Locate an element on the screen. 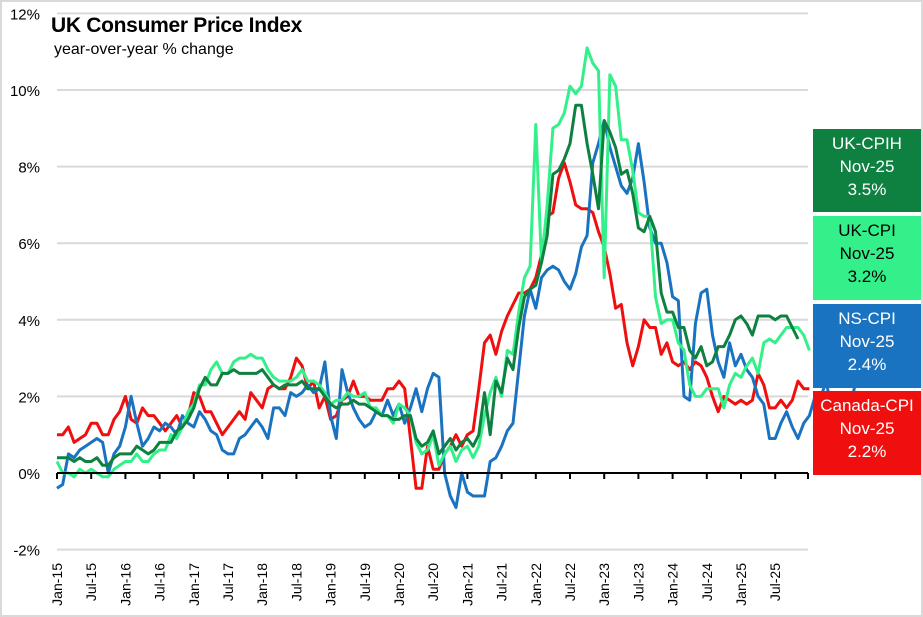  x-tick-label: Jul-22 is located at coordinates (570, 582).